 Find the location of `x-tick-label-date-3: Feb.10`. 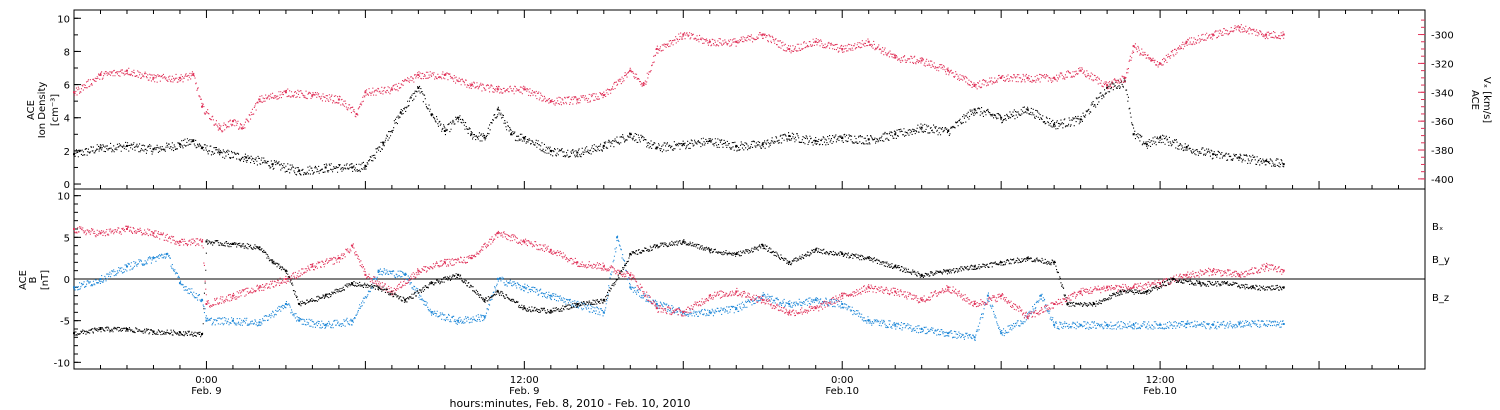

x-tick-label-date-3: Feb.10 is located at coordinates (1160, 391).